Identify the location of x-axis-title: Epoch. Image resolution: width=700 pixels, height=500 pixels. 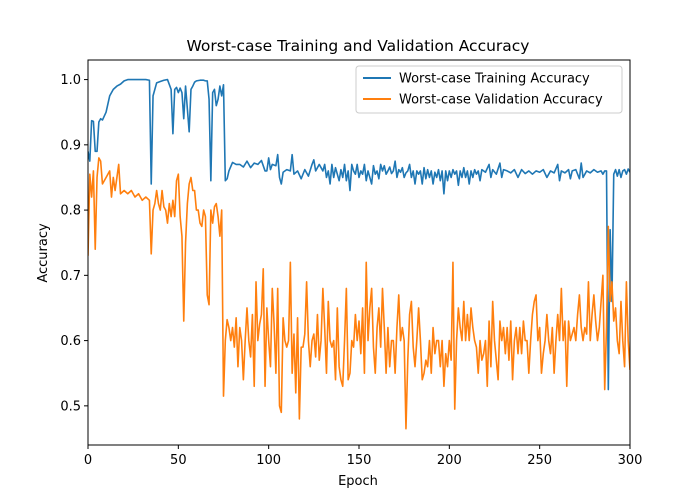
(358, 481).